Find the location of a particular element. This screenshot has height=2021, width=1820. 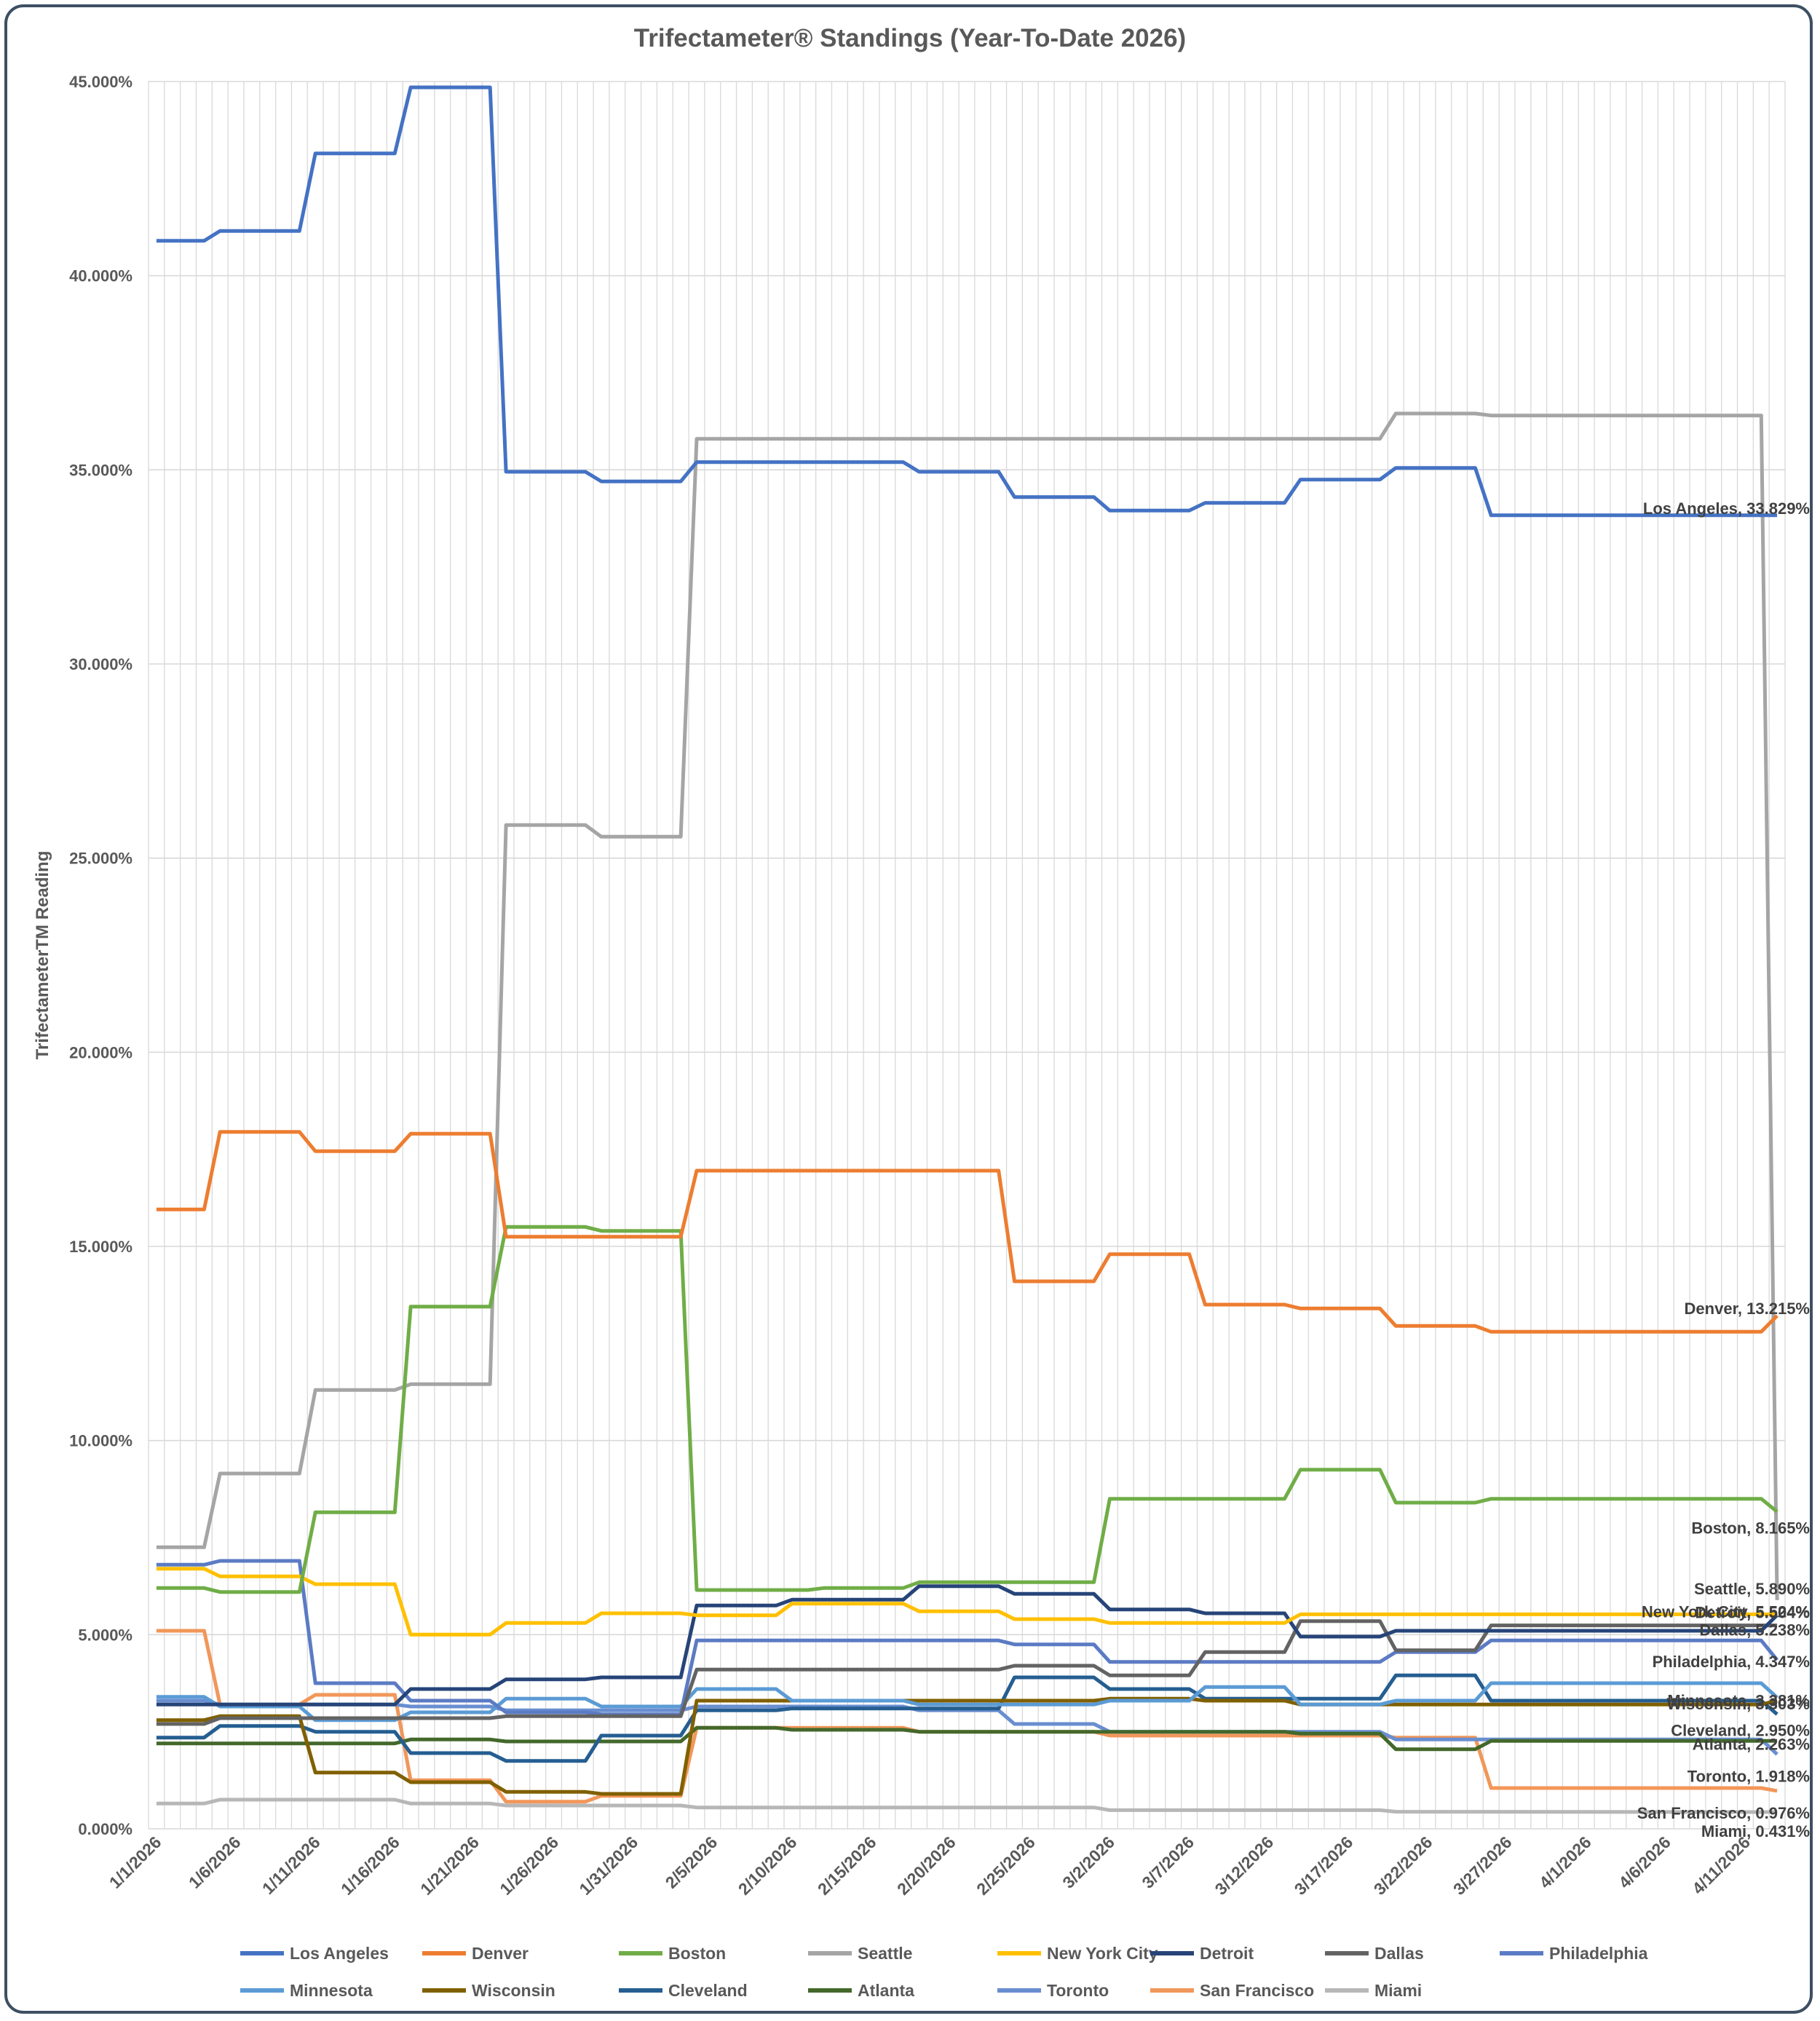

series-line-wisconsin is located at coordinates (967, 1746).